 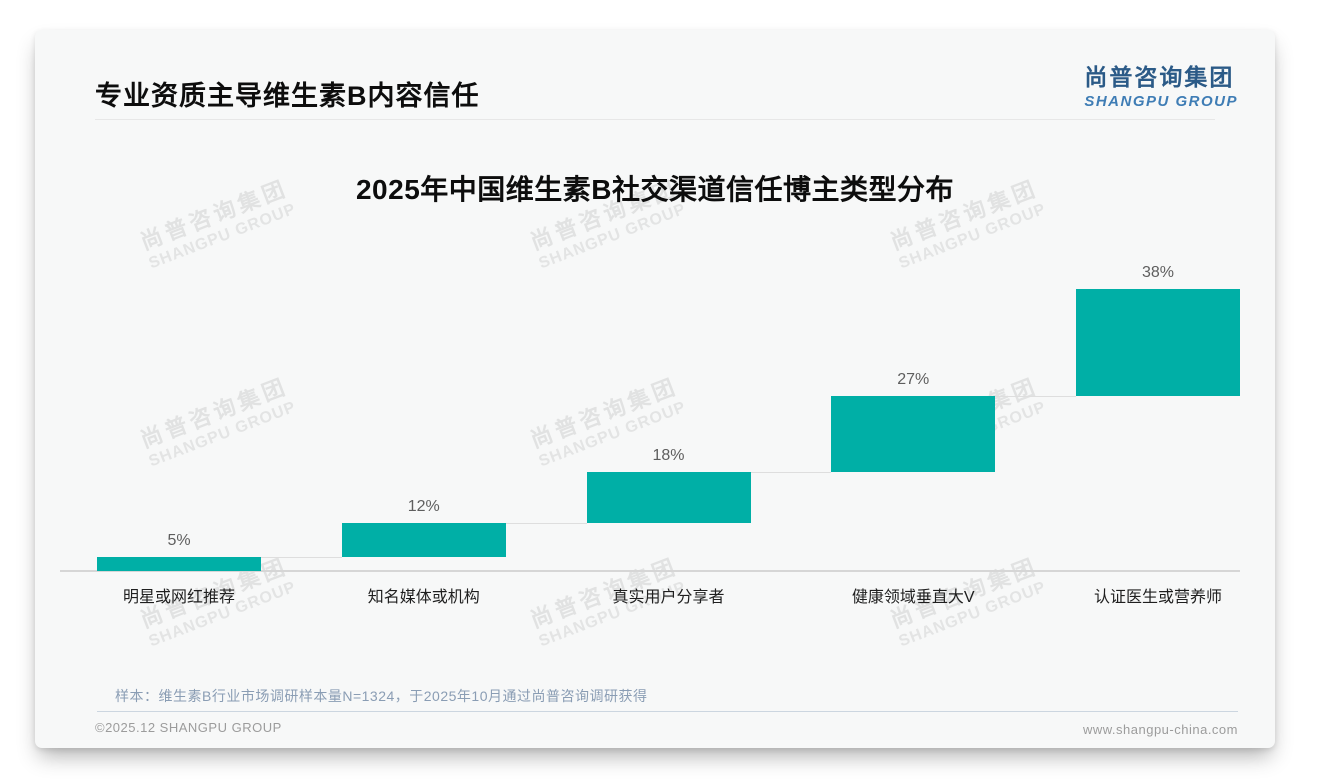 What do you see at coordinates (668, 456) in the screenshot?
I see `bar-value-label: 18%` at bounding box center [668, 456].